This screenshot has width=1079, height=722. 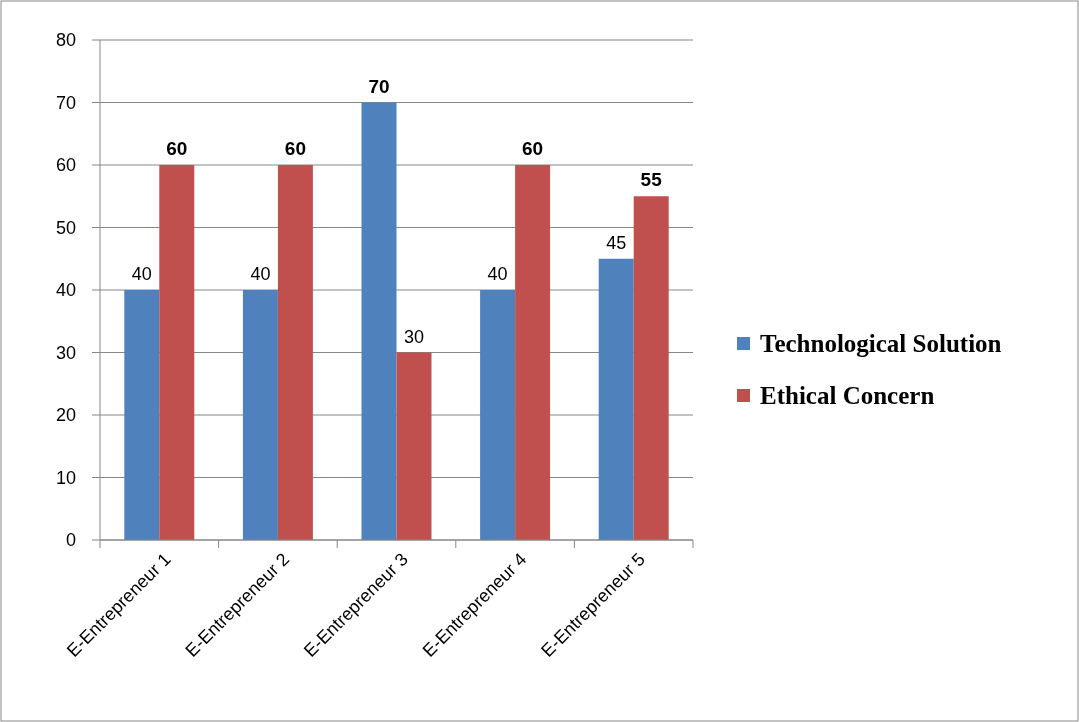 What do you see at coordinates (414, 336) in the screenshot?
I see `data-label: 30` at bounding box center [414, 336].